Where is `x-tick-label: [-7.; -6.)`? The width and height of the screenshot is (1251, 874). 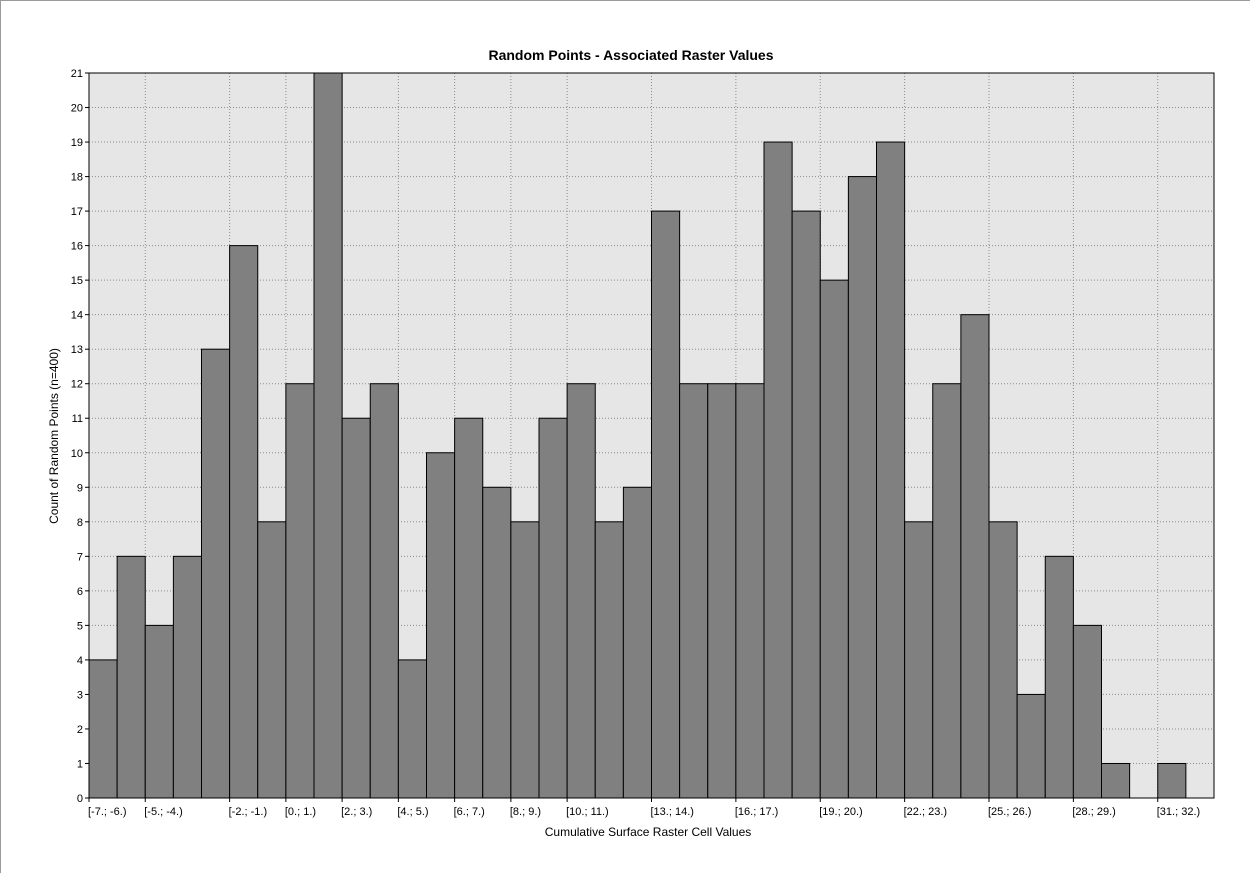 x-tick-label: [-7.; -6.) is located at coordinates (107, 812).